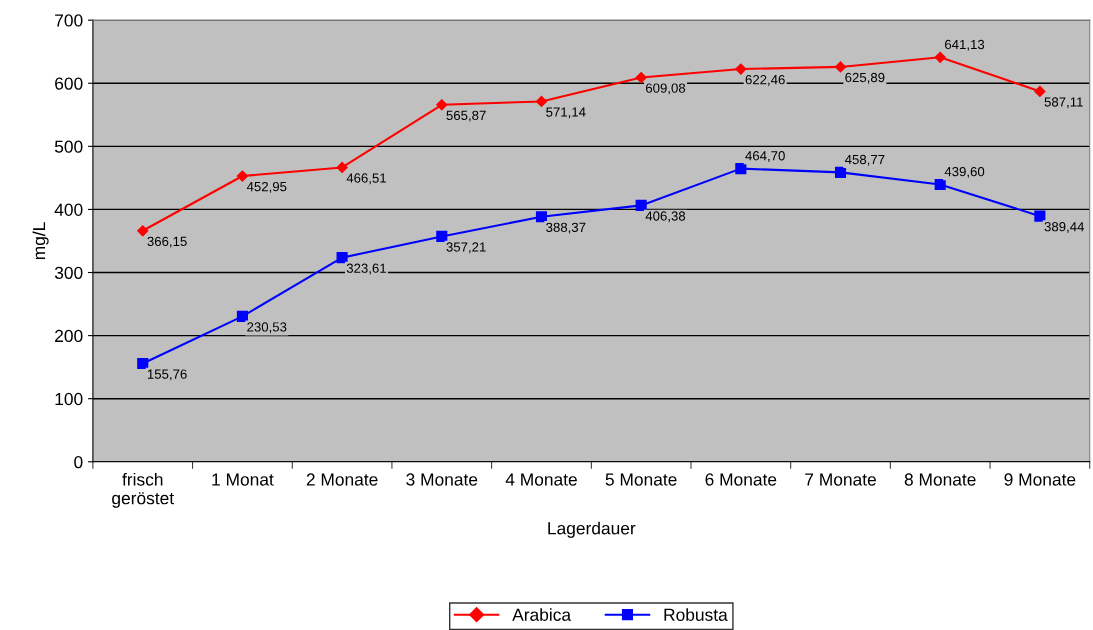 This screenshot has width=1093, height=630. Describe the element at coordinates (665, 217) in the screenshot. I see `data-label: 406,38` at that location.